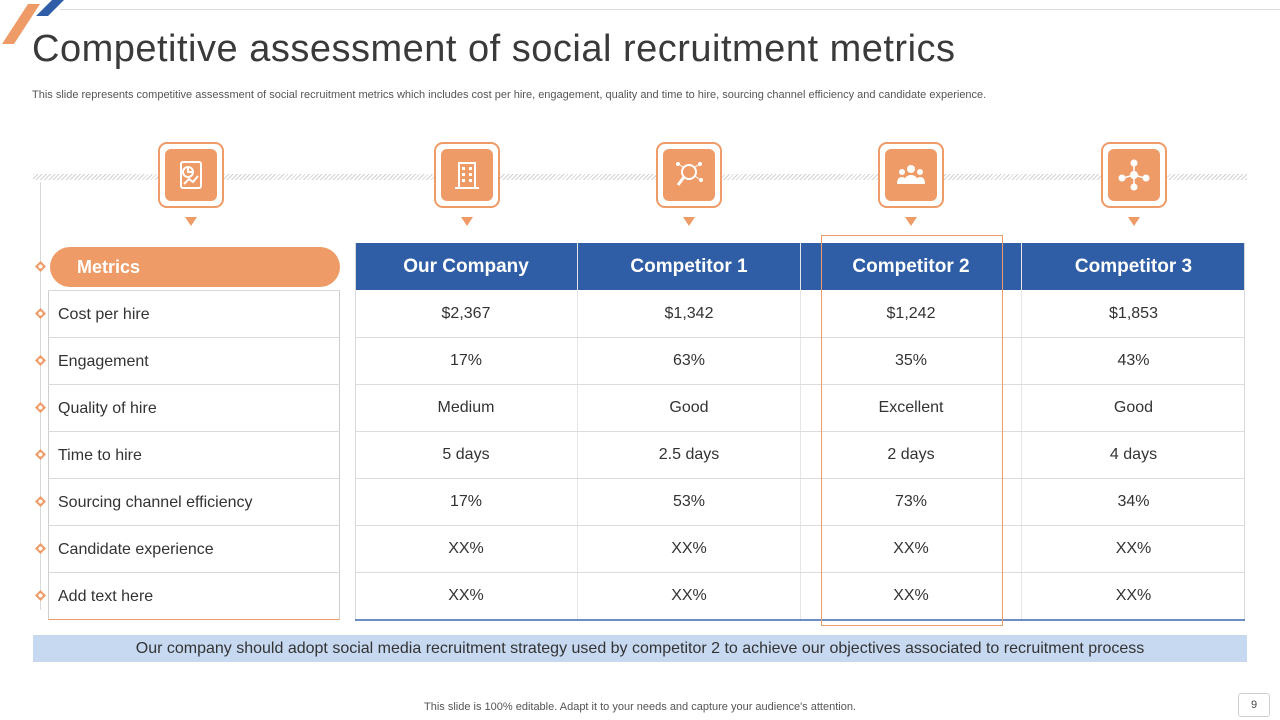 Image resolution: width=1280 pixels, height=720 pixels. What do you see at coordinates (1254, 705) in the screenshot?
I see `page-number: 9` at bounding box center [1254, 705].